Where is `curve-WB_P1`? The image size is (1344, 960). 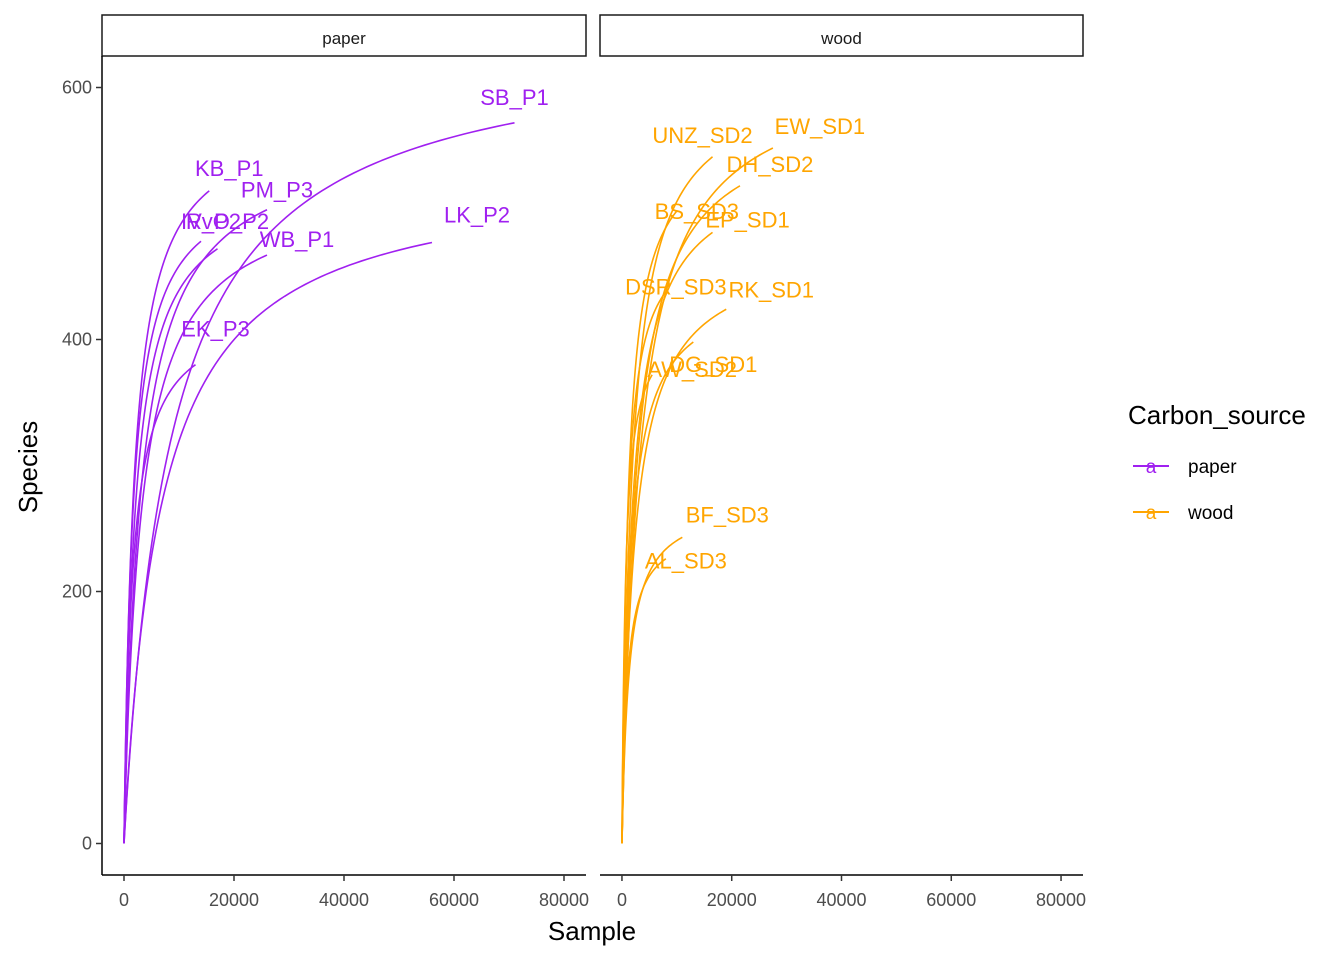
curve-WB_P1 is located at coordinates (195, 549).